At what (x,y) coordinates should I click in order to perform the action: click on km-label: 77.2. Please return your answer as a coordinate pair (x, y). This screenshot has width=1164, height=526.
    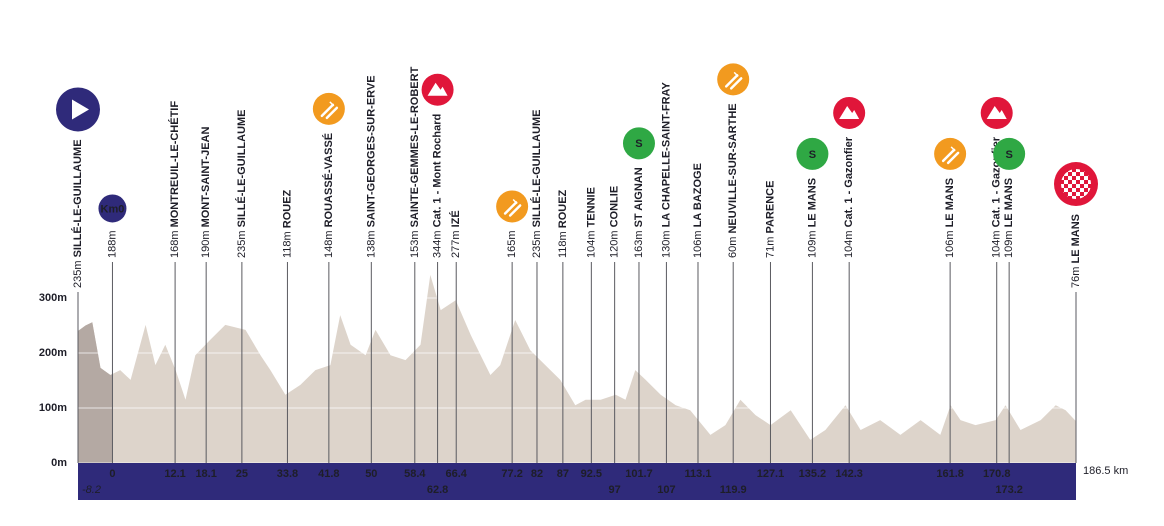
    Looking at the image, I should click on (511, 474).